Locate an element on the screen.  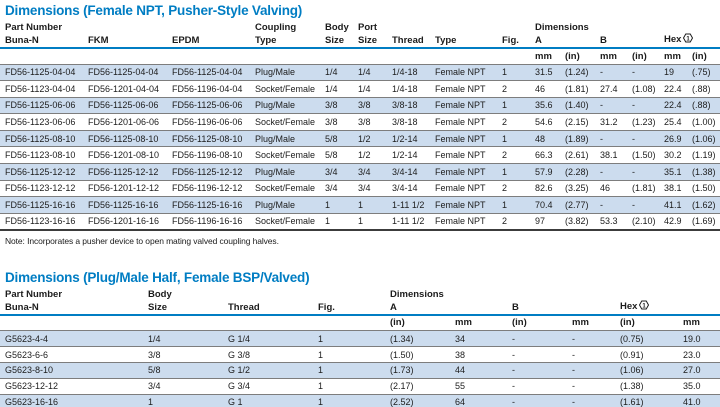
table-cell: G5623-16-16 is located at coordinates (74, 400).